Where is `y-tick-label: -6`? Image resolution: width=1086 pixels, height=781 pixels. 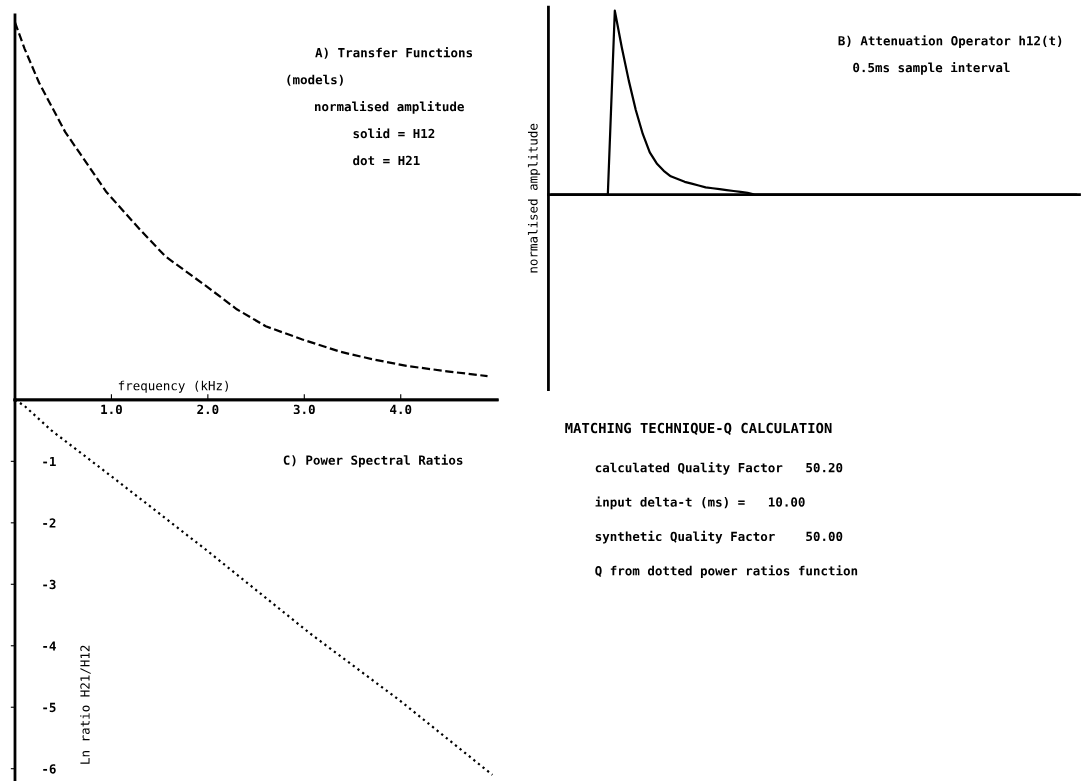 y-tick-label: -6 is located at coordinates (49, 769).